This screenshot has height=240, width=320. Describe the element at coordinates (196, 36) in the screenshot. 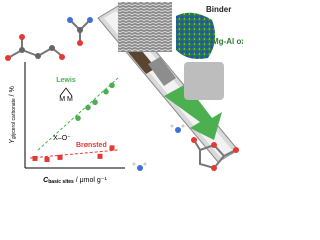

I see `eds-map` at that location.